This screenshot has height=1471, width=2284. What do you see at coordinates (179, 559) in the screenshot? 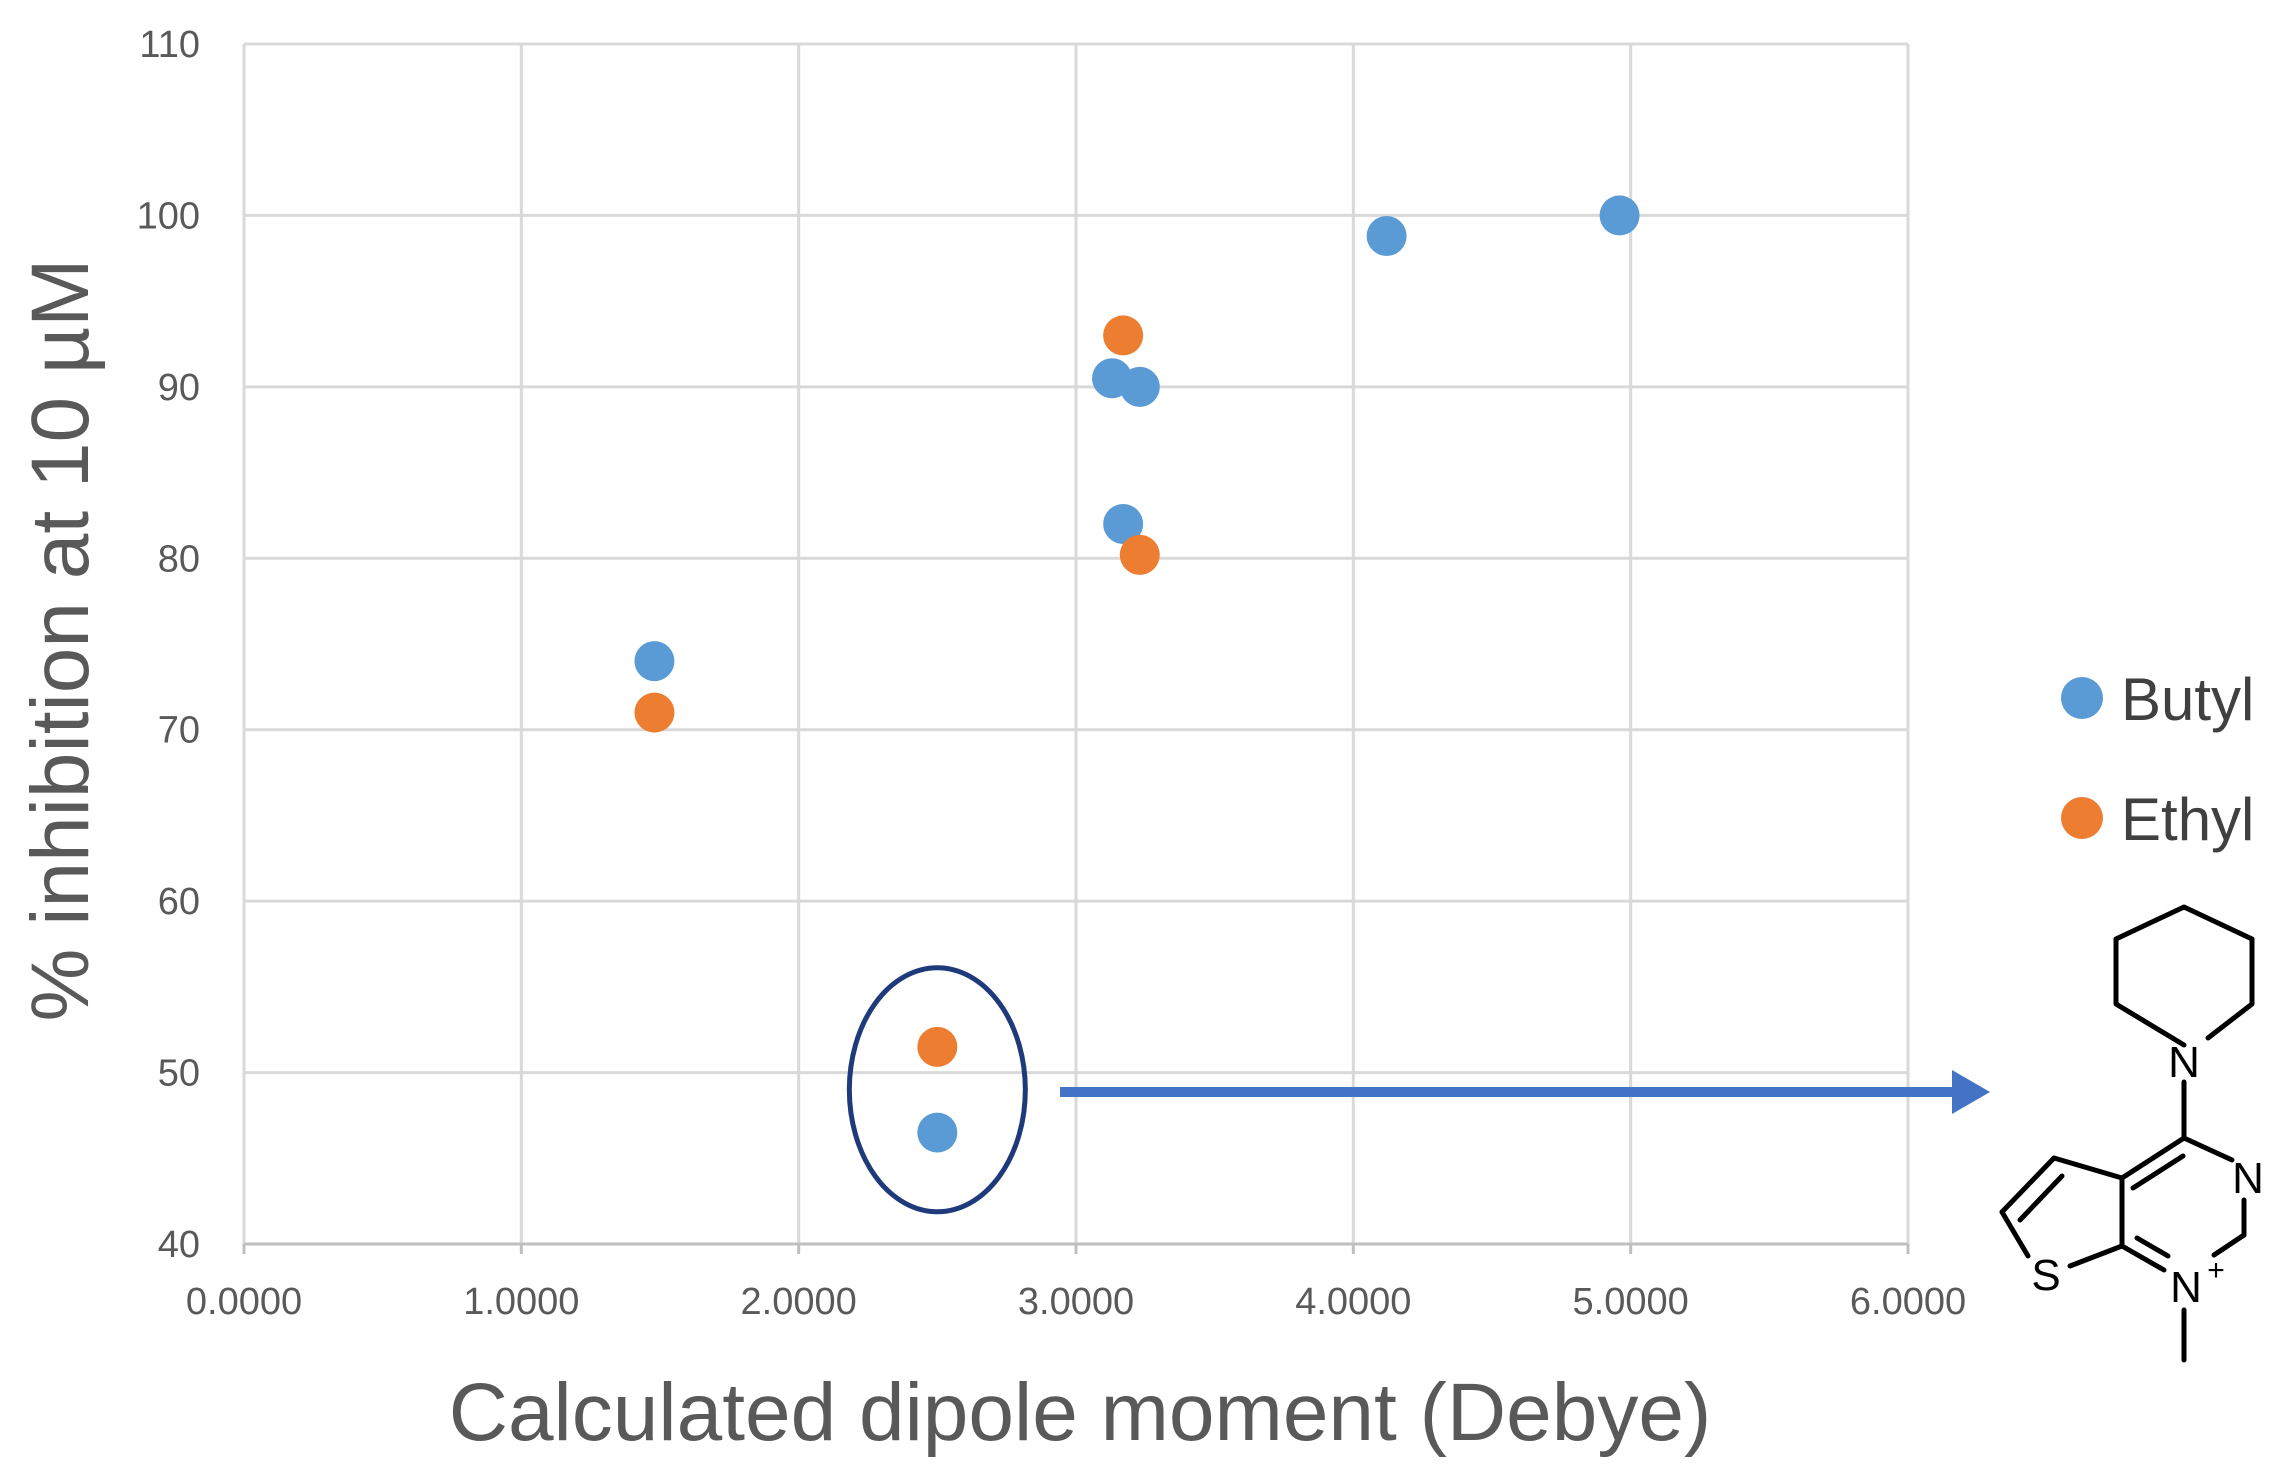
I see `y-tick-label: 80` at bounding box center [179, 559].